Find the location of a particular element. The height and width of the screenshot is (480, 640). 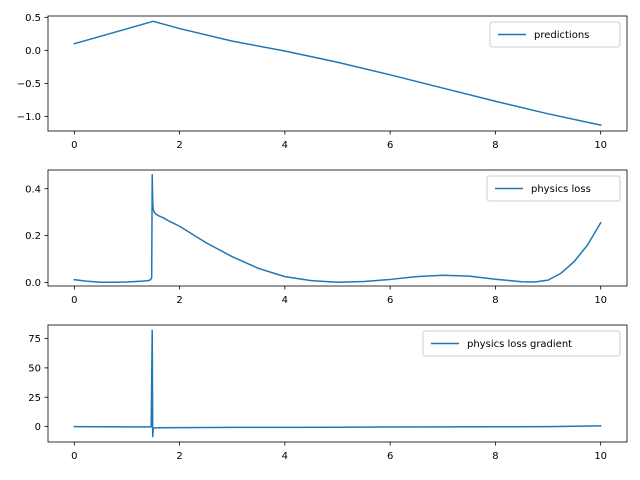

predictions-y-tick-label: −0.5 is located at coordinates (29, 84).